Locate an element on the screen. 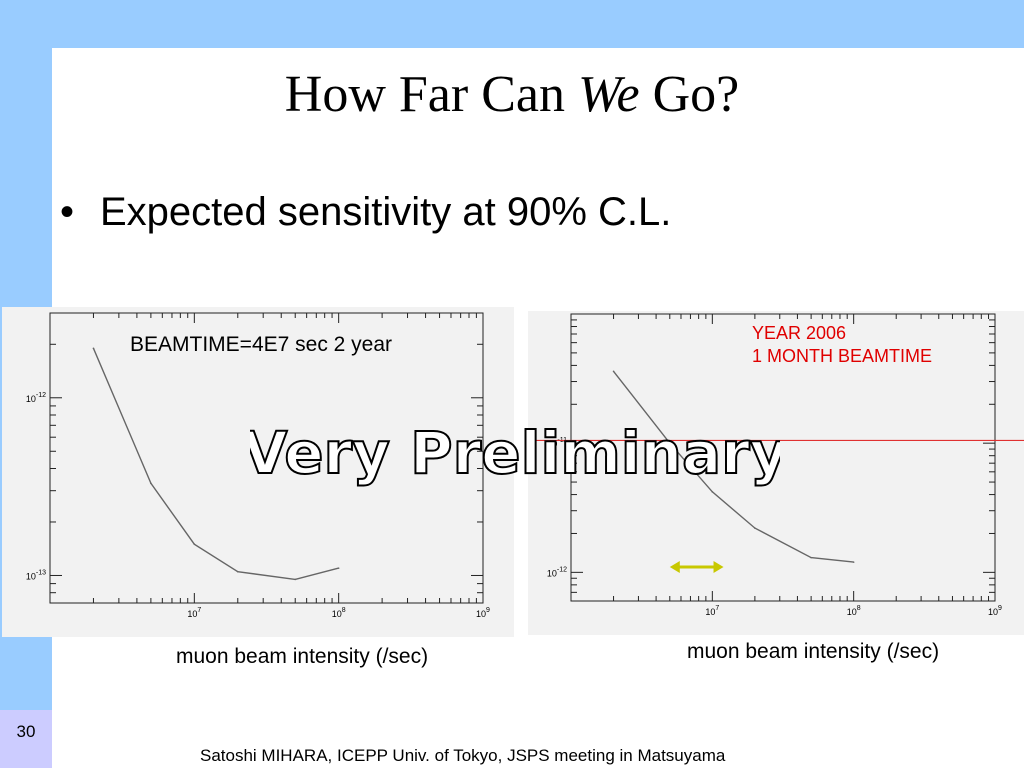  chart-left-annotation: BEAMTIME=4E7 sec 2 year is located at coordinates (261, 344).